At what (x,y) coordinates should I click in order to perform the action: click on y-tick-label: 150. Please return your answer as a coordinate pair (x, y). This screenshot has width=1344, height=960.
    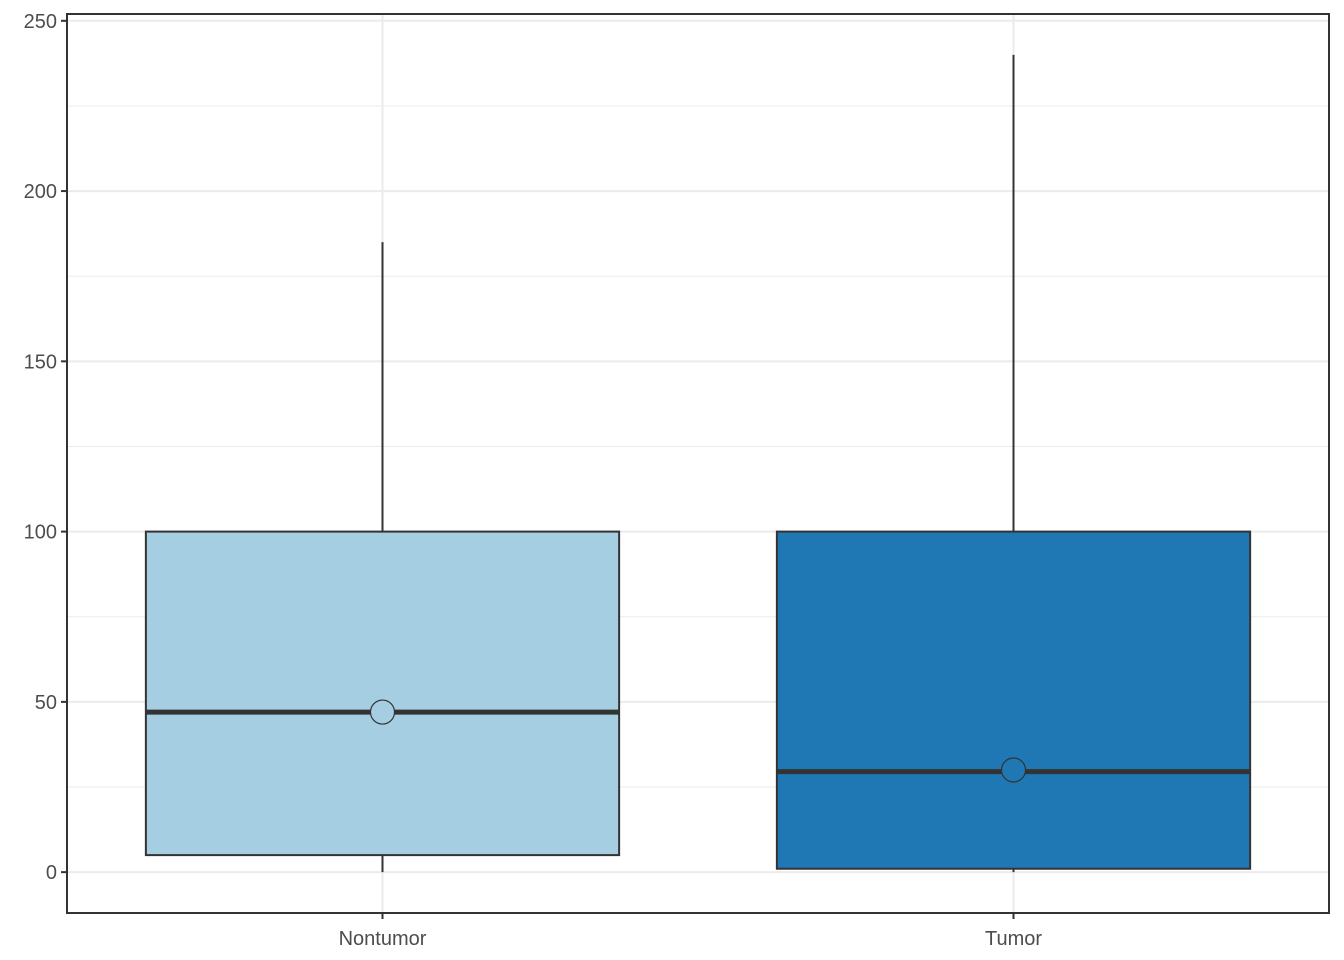
    Looking at the image, I should click on (40, 362).